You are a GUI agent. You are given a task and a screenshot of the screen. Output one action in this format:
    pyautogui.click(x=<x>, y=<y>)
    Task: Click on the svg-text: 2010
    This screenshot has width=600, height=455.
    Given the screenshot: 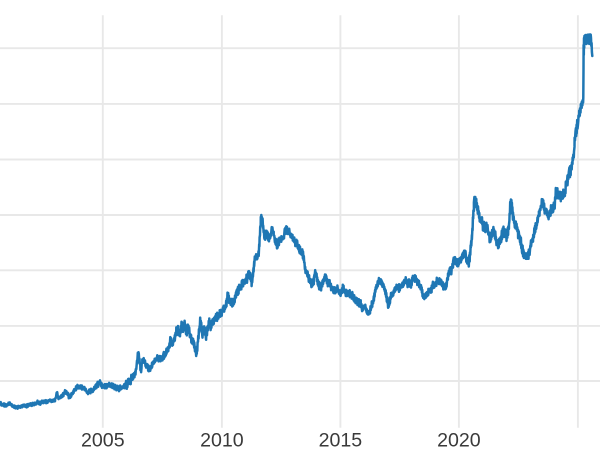 What is the action you would take?
    pyautogui.click(x=222, y=440)
    